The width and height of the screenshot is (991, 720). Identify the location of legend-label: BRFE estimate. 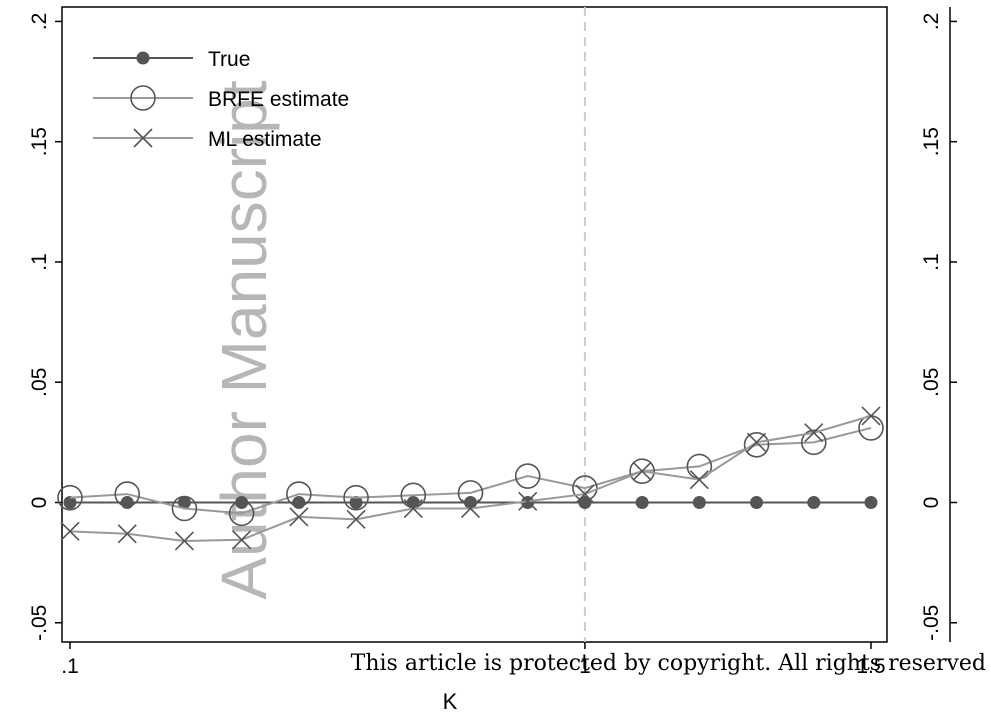
(278, 99).